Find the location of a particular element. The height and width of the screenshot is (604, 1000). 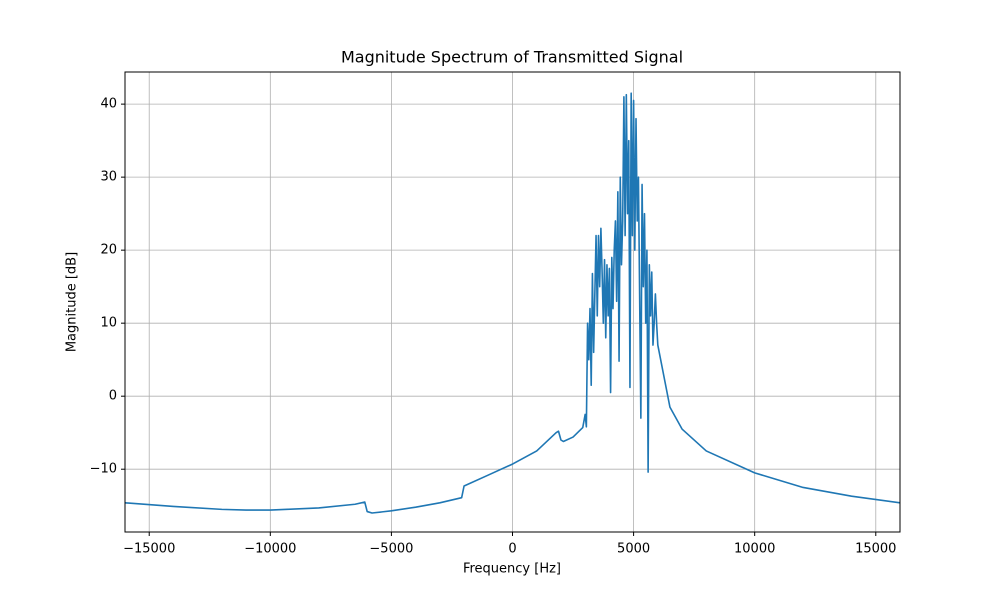

y-tick-label: 20 is located at coordinates (108, 250).